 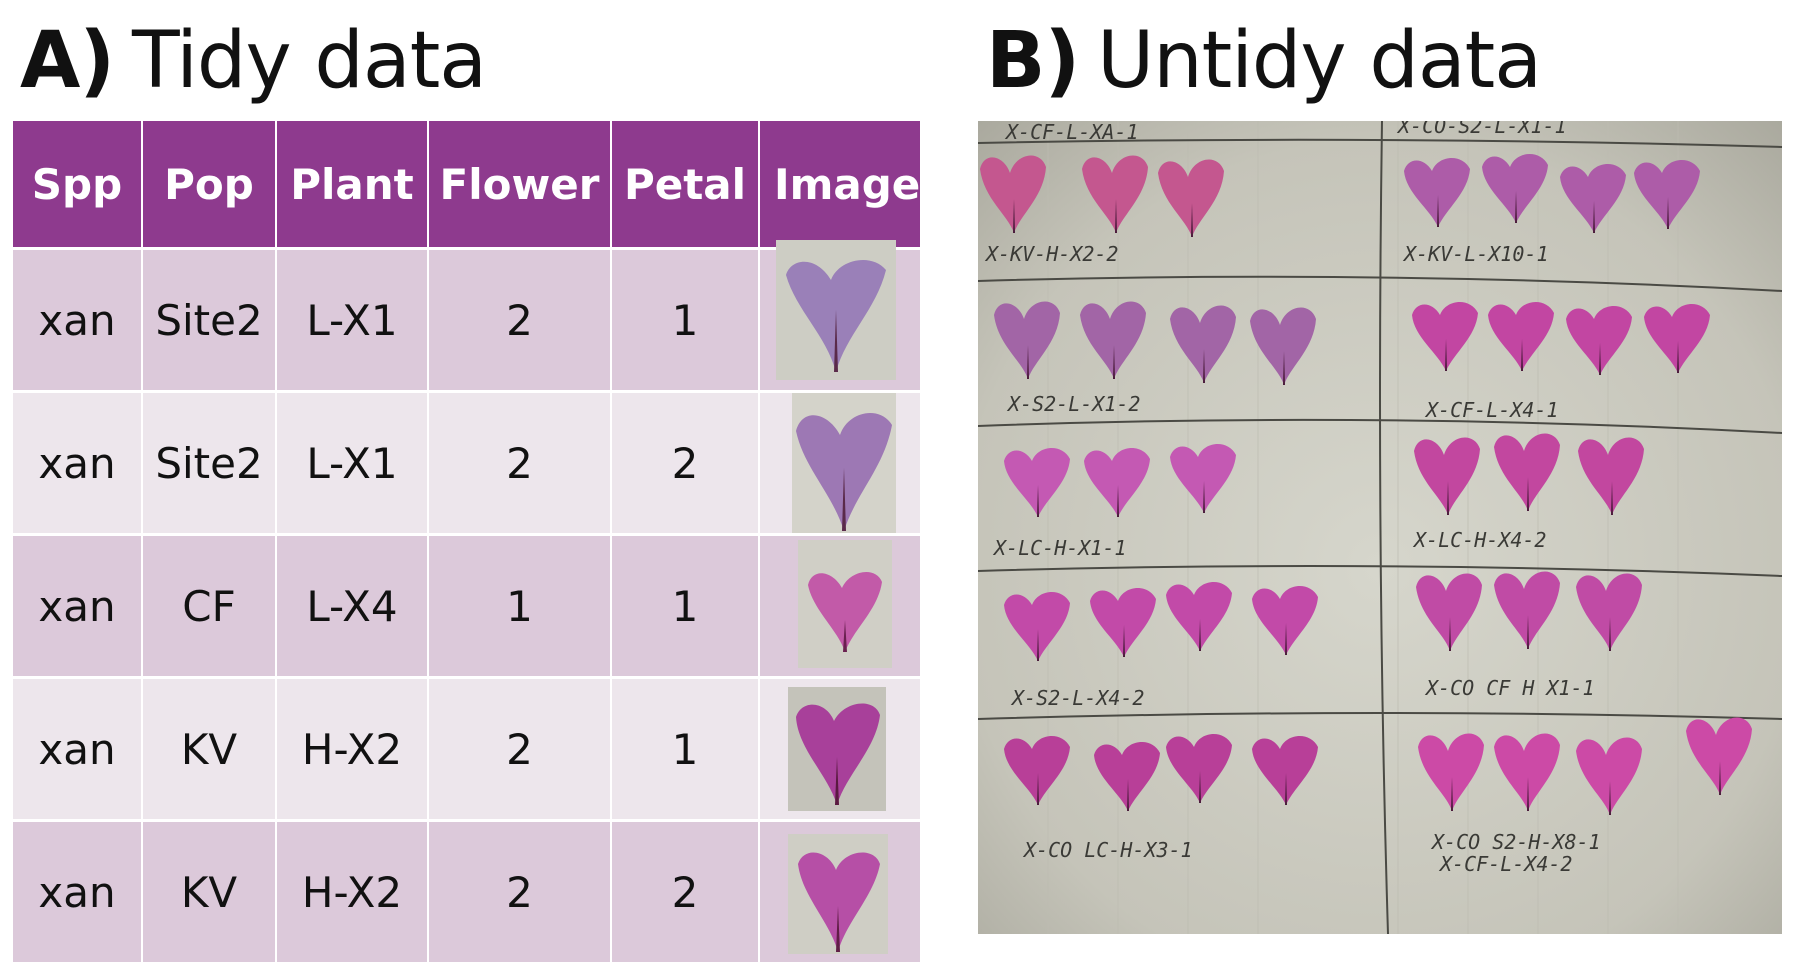 What do you see at coordinates (685, 185) in the screenshot?
I see `header-petal: Petal` at bounding box center [685, 185].